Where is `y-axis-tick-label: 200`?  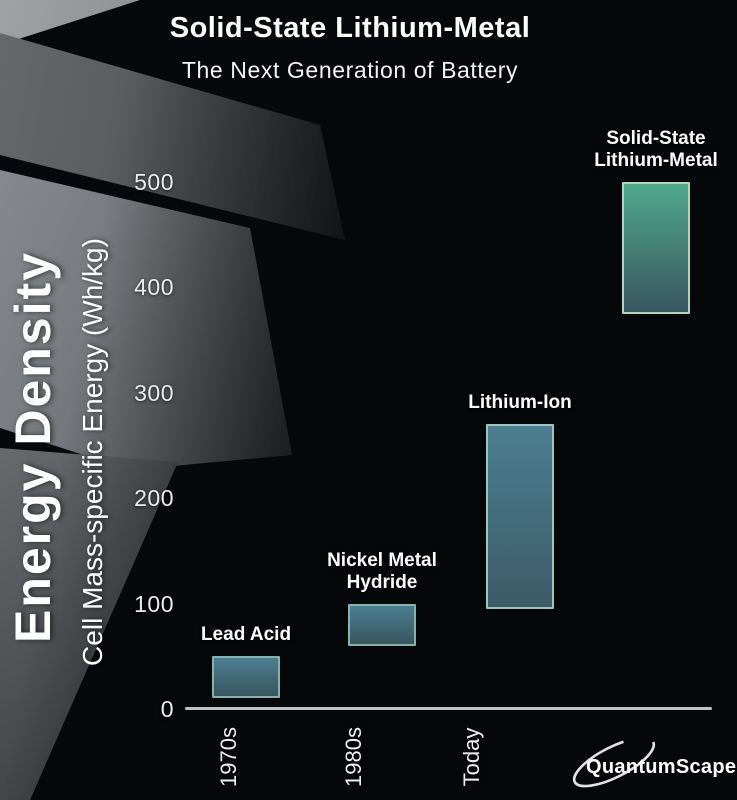
y-axis-tick-label: 200 is located at coordinates (154, 498).